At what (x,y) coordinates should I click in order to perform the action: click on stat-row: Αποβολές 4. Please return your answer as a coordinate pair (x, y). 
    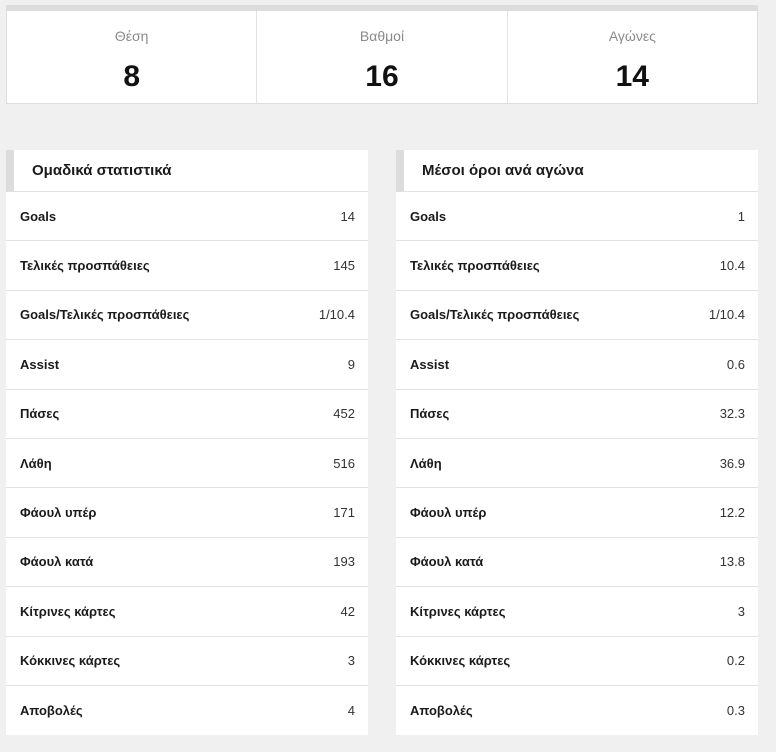
    Looking at the image, I should click on (187, 710).